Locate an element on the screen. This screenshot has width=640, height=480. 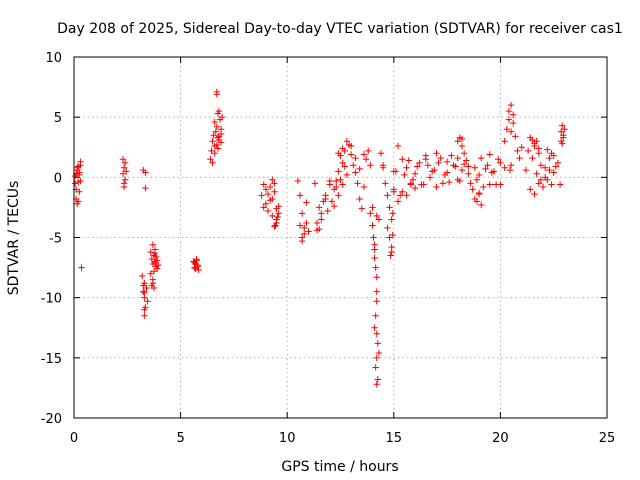
x-tick-label: 5 is located at coordinates (180, 438).